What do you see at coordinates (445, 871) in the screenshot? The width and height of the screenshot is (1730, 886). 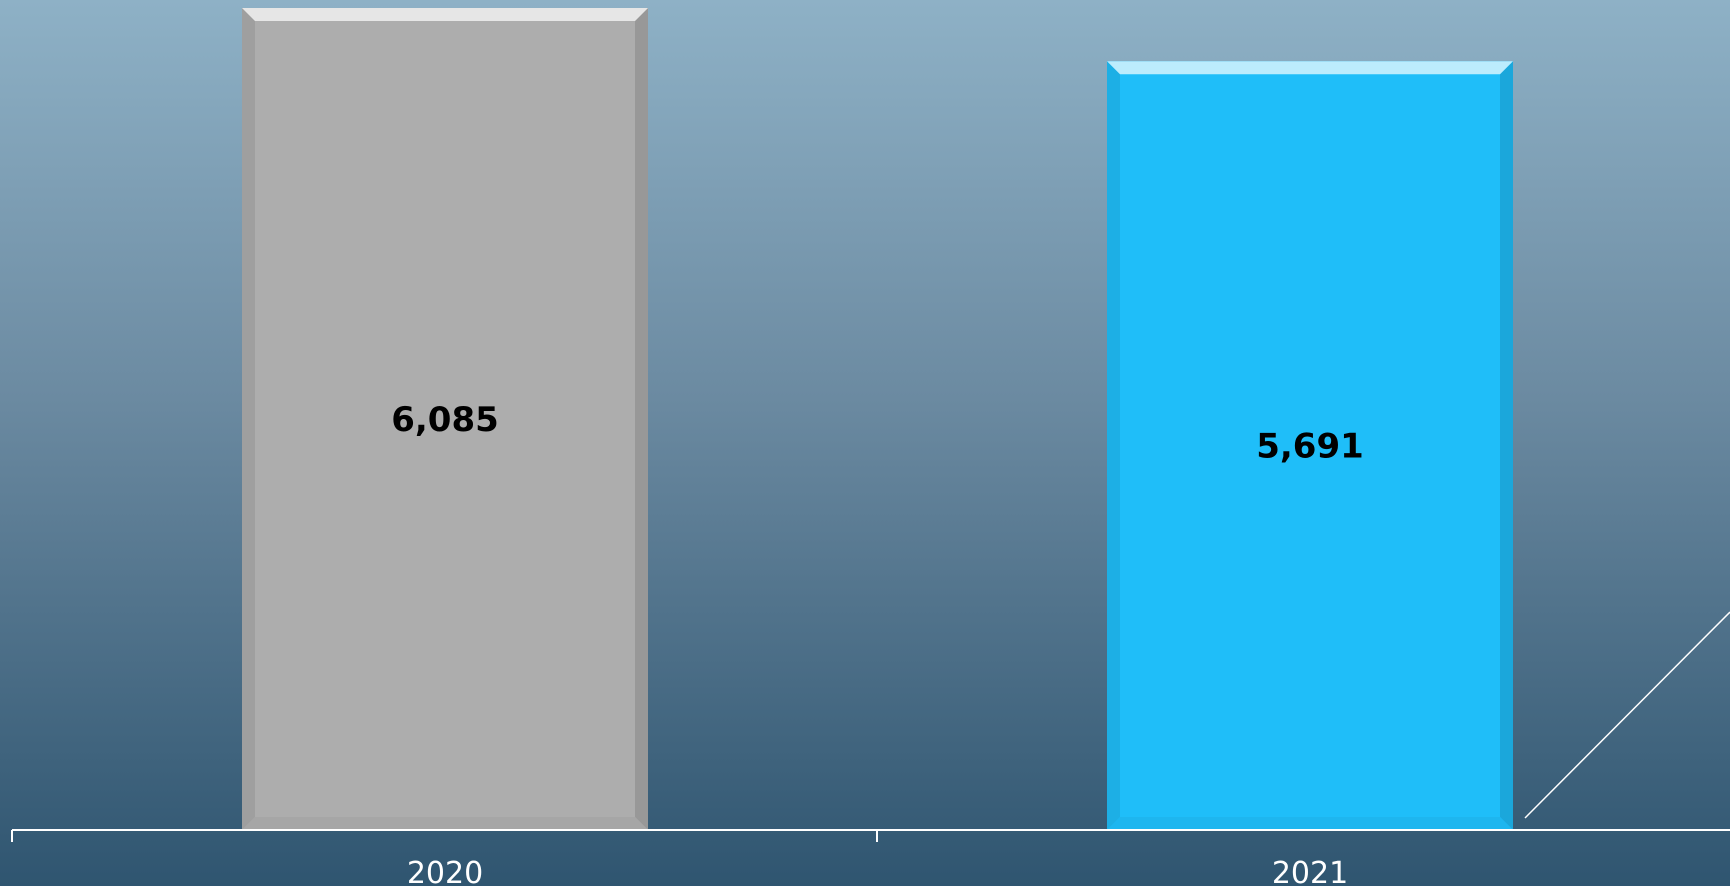 I see `x-tick-label: 2020` at bounding box center [445, 871].